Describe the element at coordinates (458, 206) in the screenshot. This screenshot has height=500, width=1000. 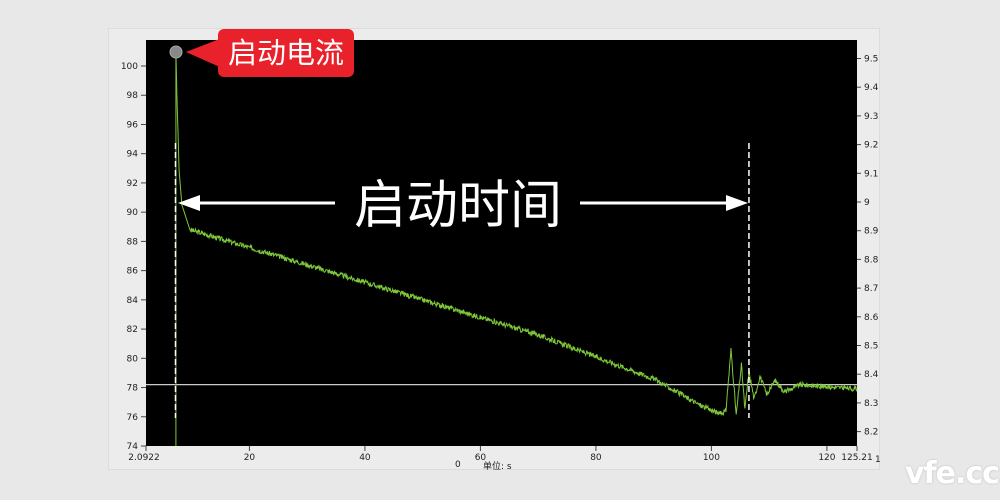
I see `start-time-annotation: 启动时间` at that location.